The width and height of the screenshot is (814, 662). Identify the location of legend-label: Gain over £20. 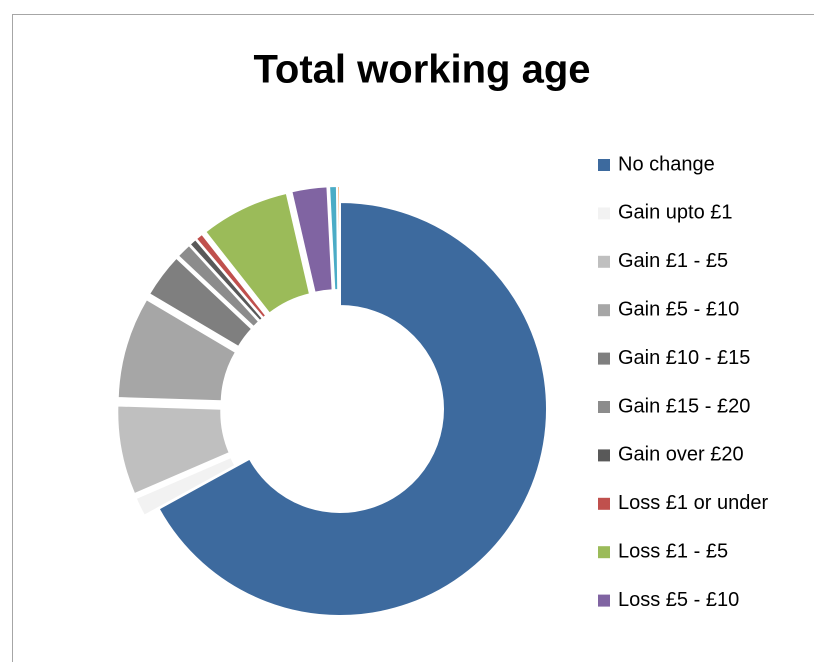
(681, 455).